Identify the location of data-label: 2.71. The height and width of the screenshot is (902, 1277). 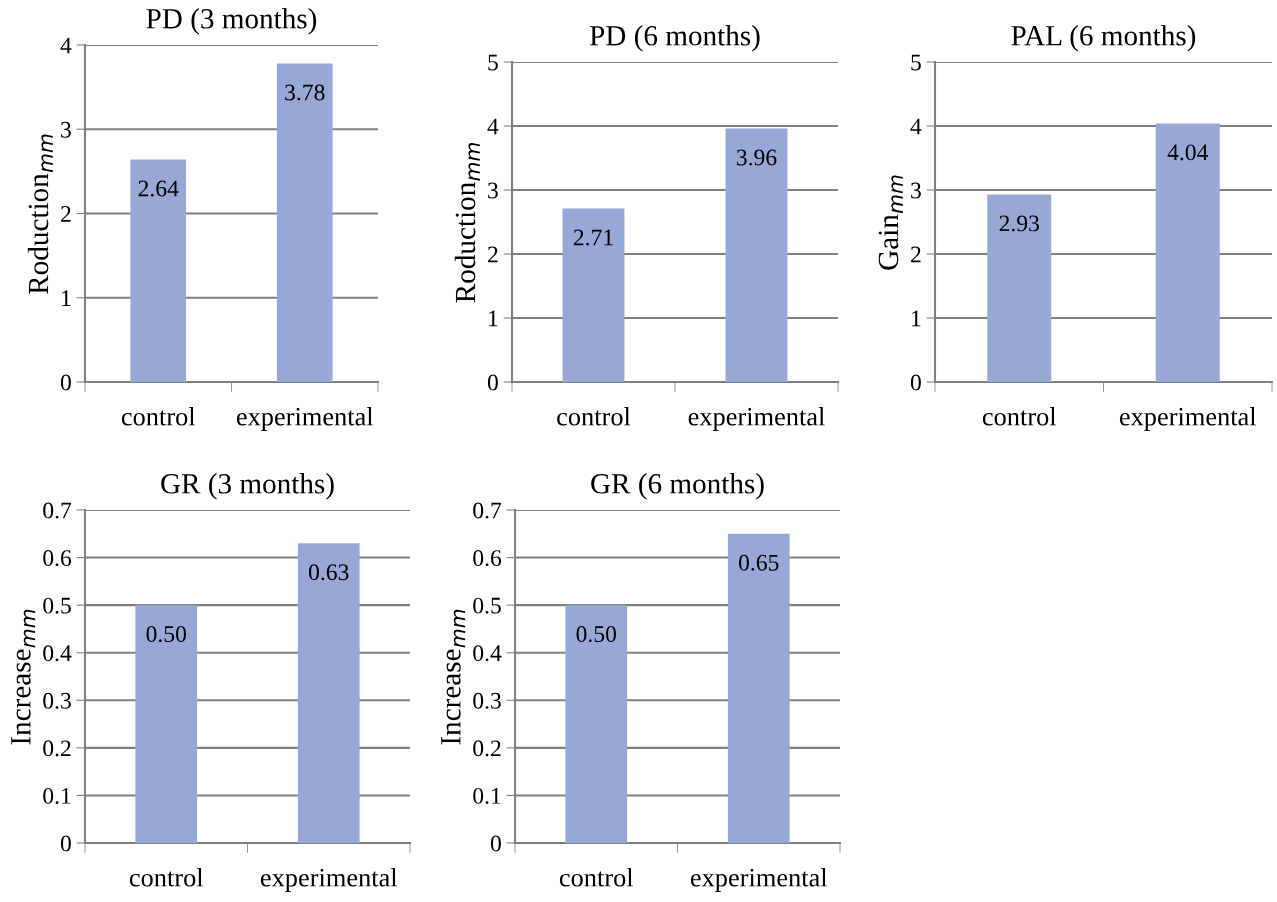
(593, 237).